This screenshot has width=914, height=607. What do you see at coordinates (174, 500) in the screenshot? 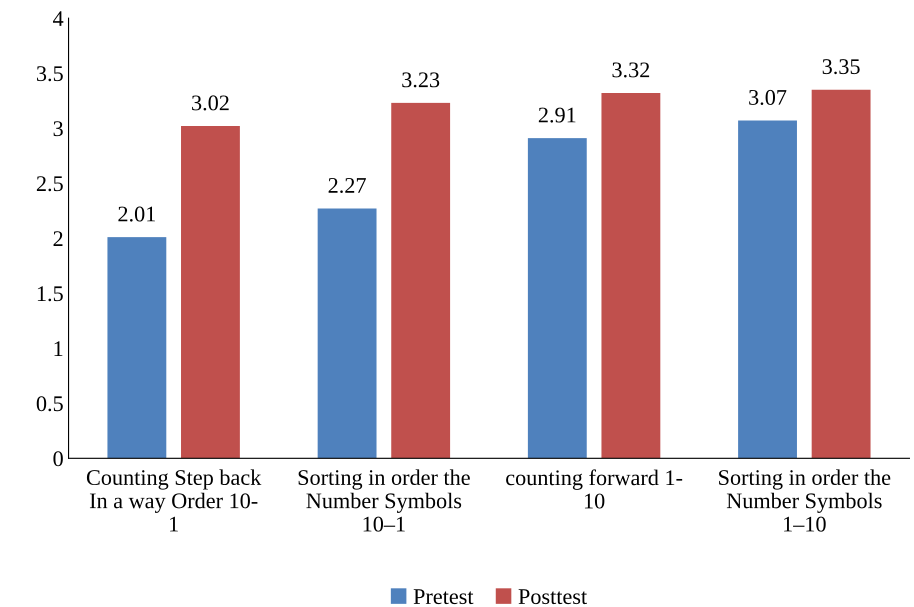
I see `x-tick-label: Counting Step back In a way Order 10- 1` at bounding box center [174, 500].